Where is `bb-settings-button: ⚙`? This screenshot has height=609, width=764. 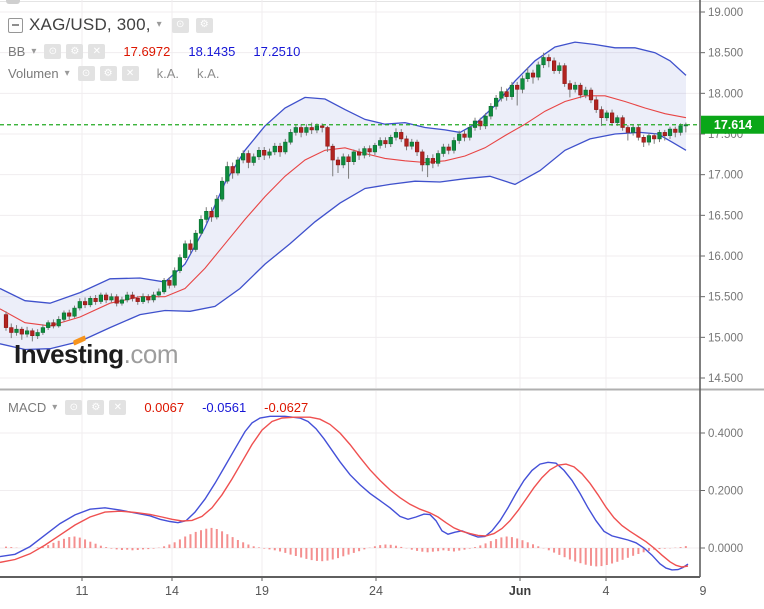
bb-settings-button: ⚙ is located at coordinates (75, 51).